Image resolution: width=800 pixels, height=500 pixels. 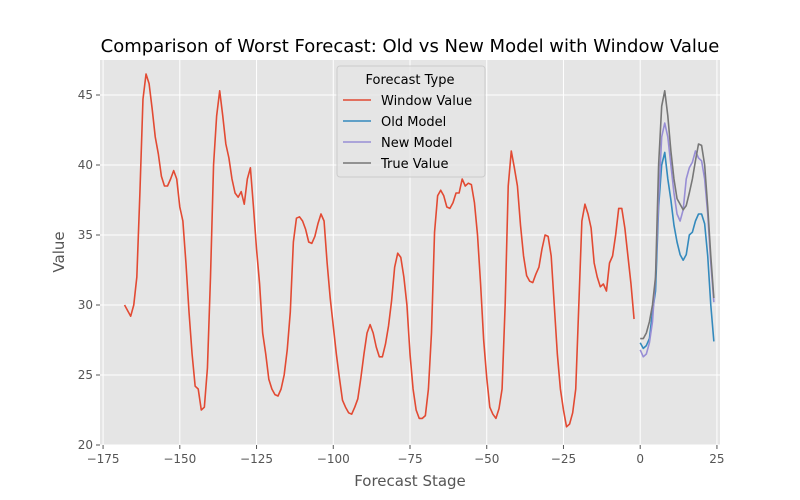 What do you see at coordinates (409, 80) in the screenshot?
I see `legend-title: Forecast Type` at bounding box center [409, 80].